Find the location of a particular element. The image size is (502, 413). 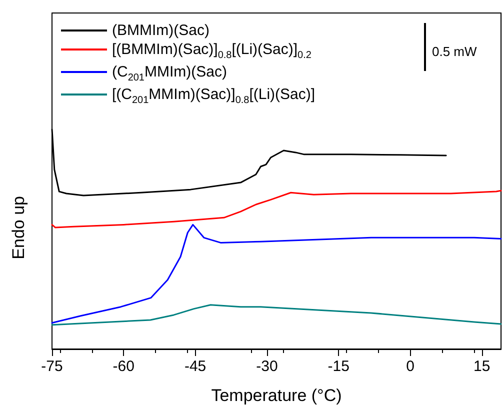

x-tick-label: 0 is located at coordinates (410, 366).